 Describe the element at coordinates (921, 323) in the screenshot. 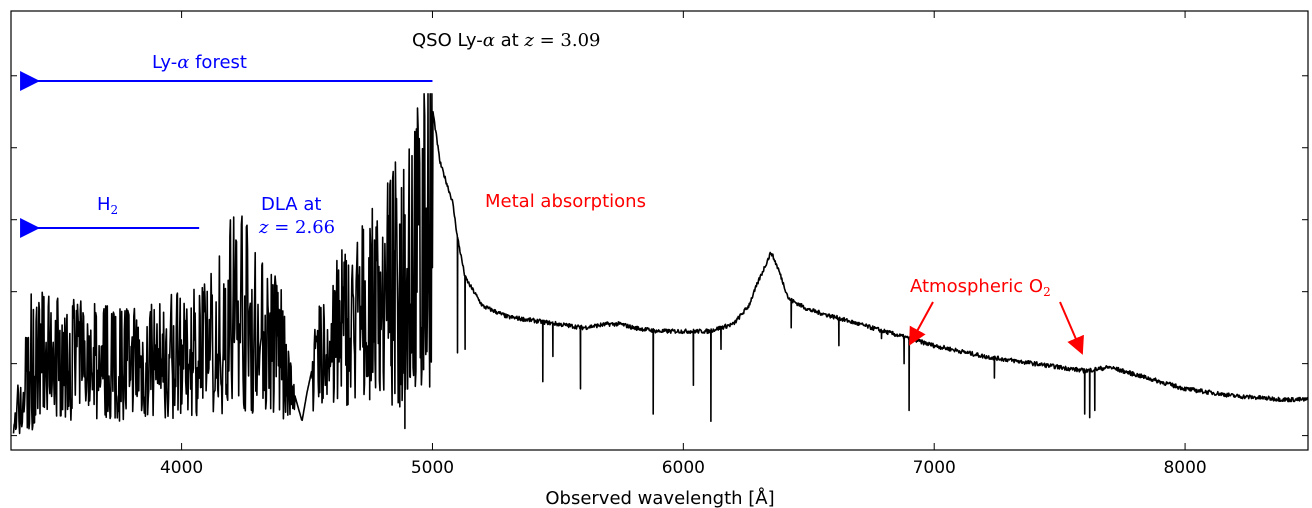

I see `o2-arrow-left` at that location.